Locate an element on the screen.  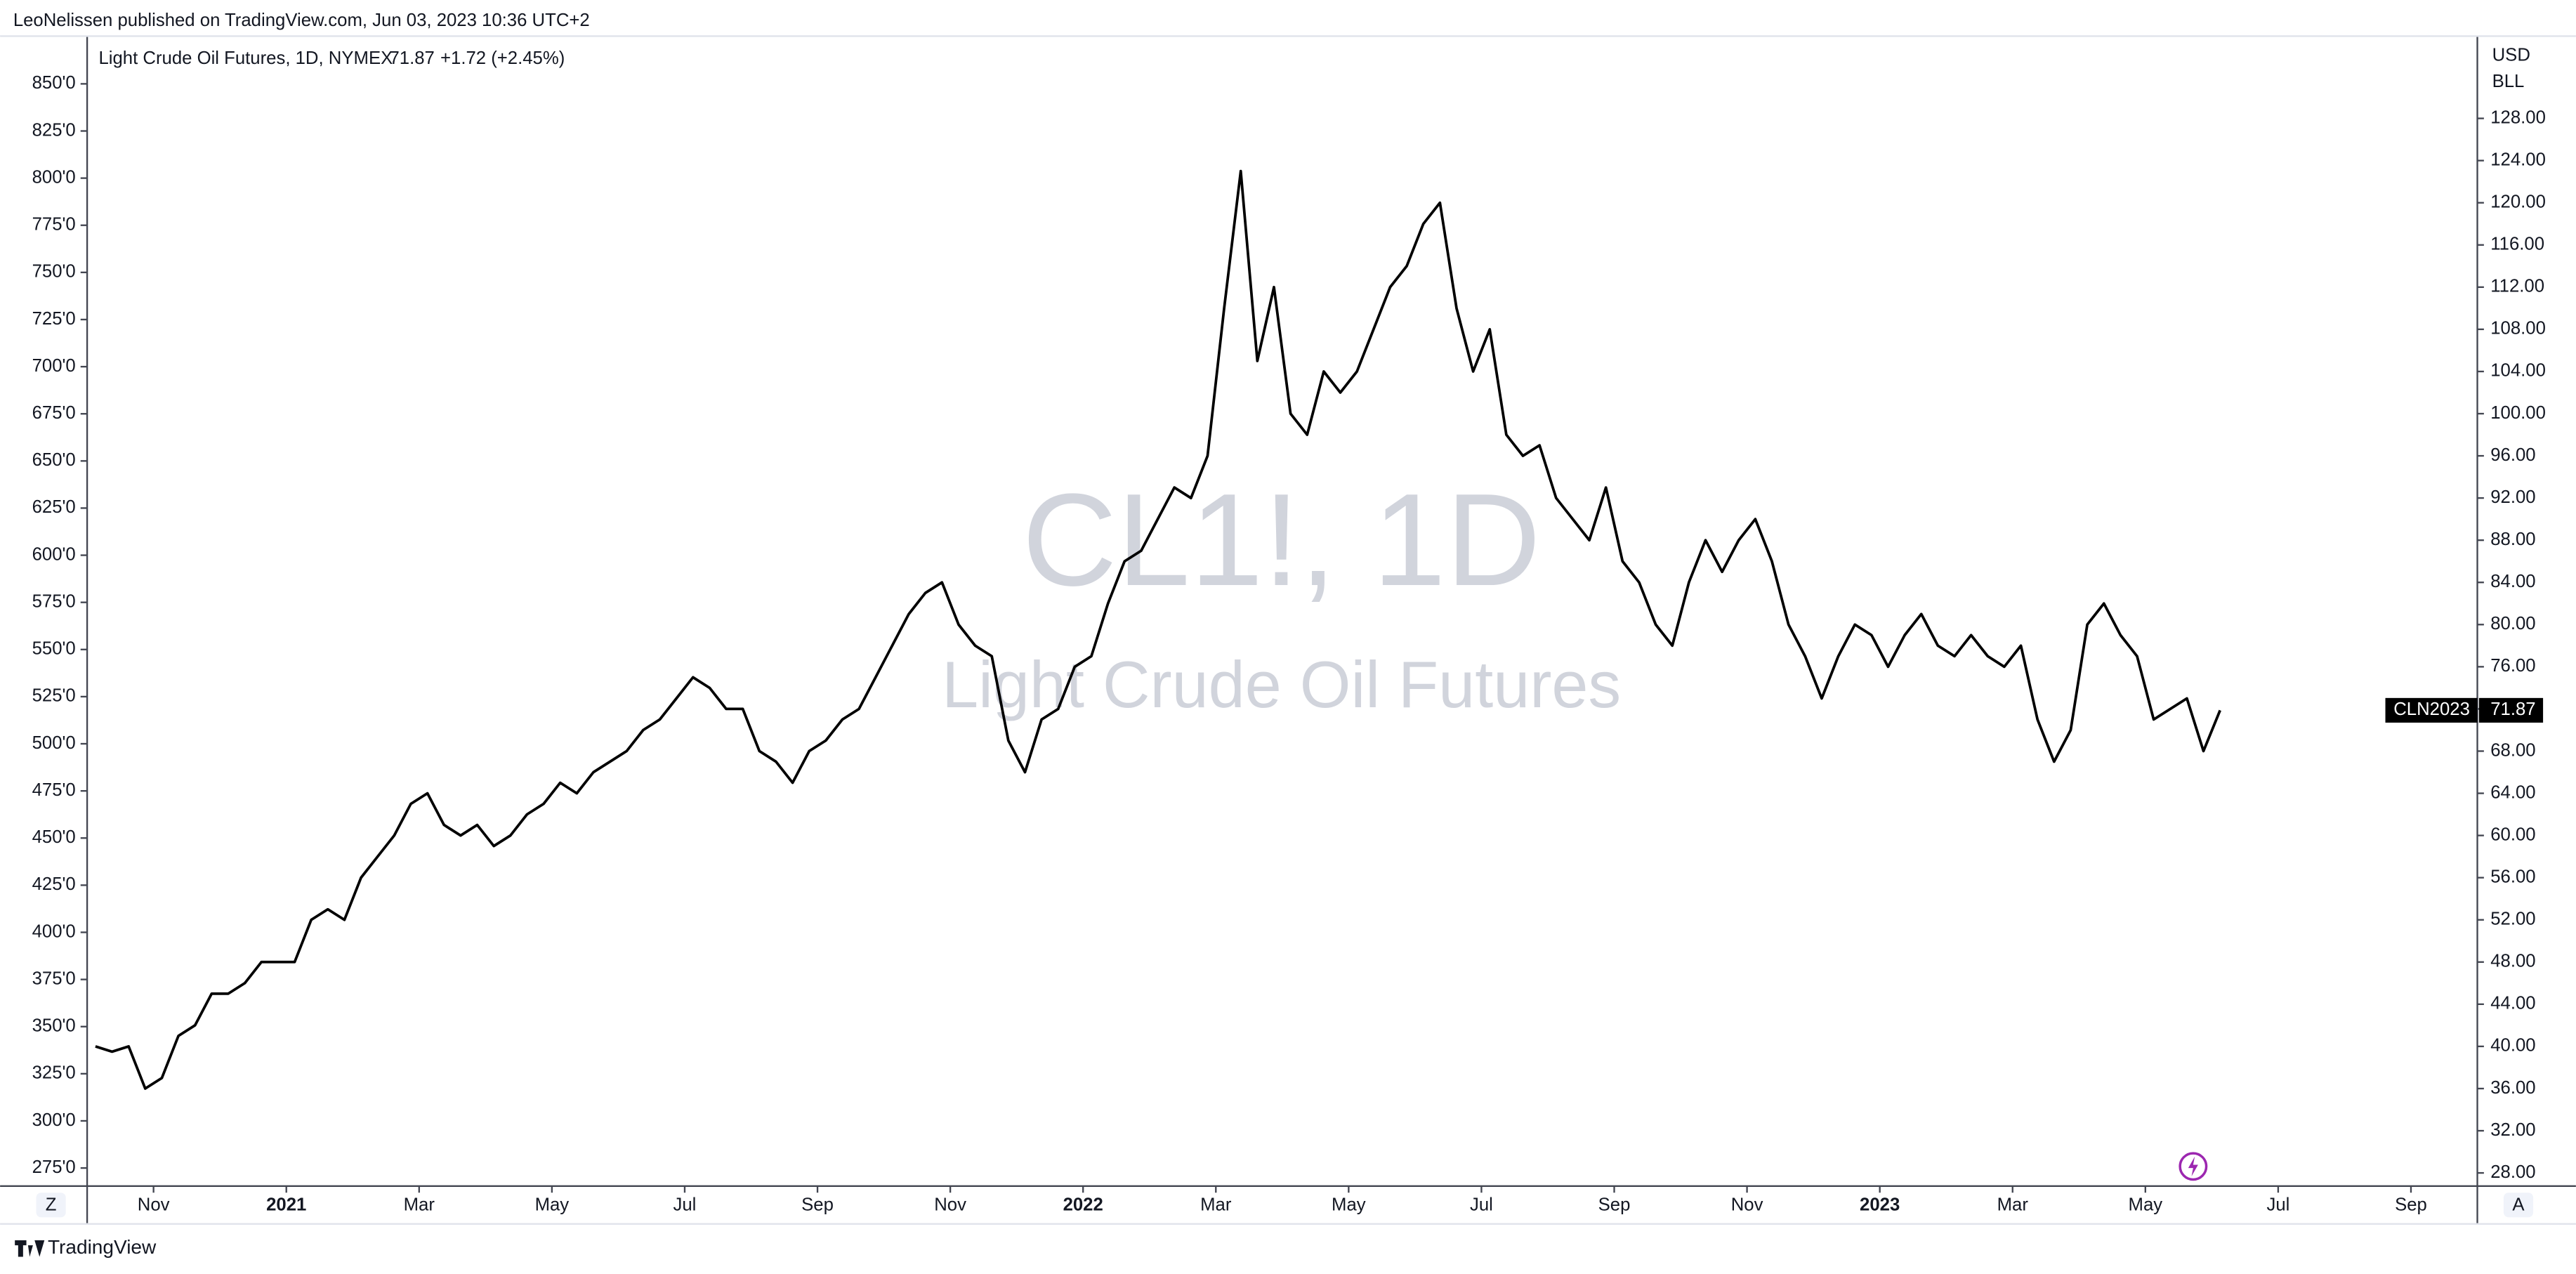
y2-tick-label: 600'0 is located at coordinates (54, 554).